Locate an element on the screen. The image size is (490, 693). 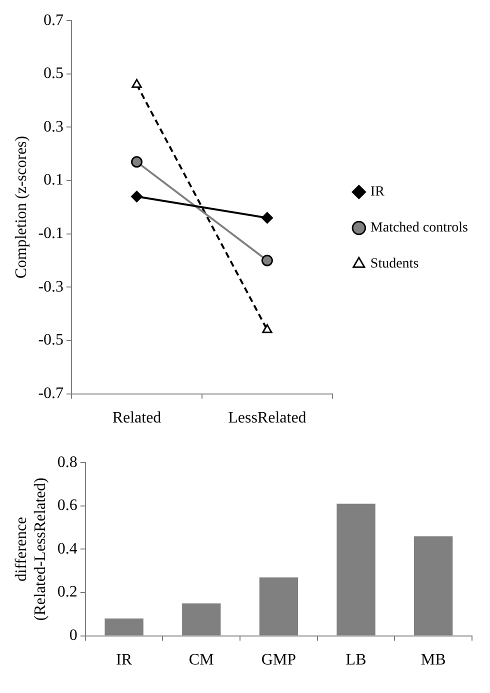
y-tick-label: 0.1 is located at coordinates (54, 180).